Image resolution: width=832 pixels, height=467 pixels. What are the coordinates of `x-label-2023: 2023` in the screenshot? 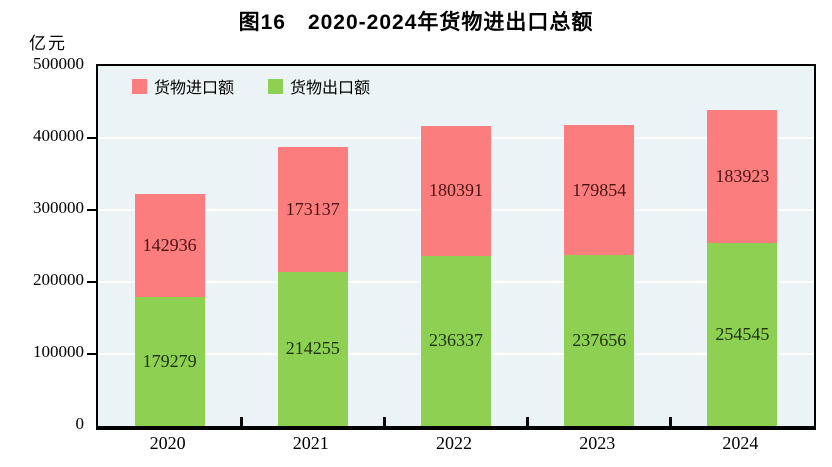 It's located at (597, 443).